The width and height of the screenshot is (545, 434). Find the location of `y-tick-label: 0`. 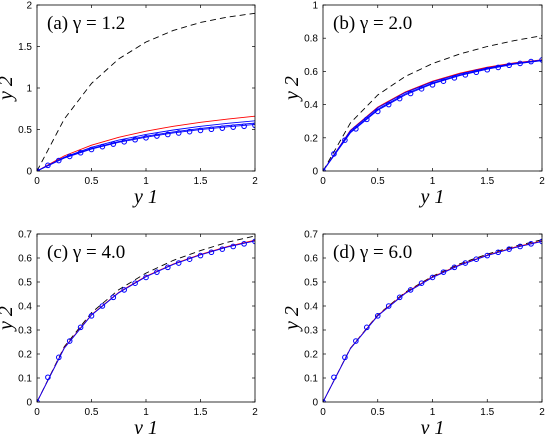

y-tick-label: 0 is located at coordinates (315, 172).